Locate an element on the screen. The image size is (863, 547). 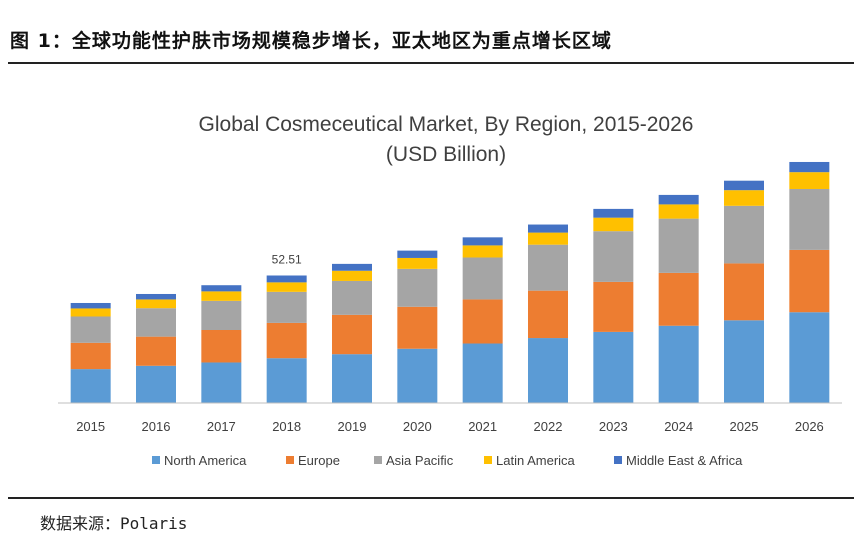
bar-europe-2026 is located at coordinates (809, 281).